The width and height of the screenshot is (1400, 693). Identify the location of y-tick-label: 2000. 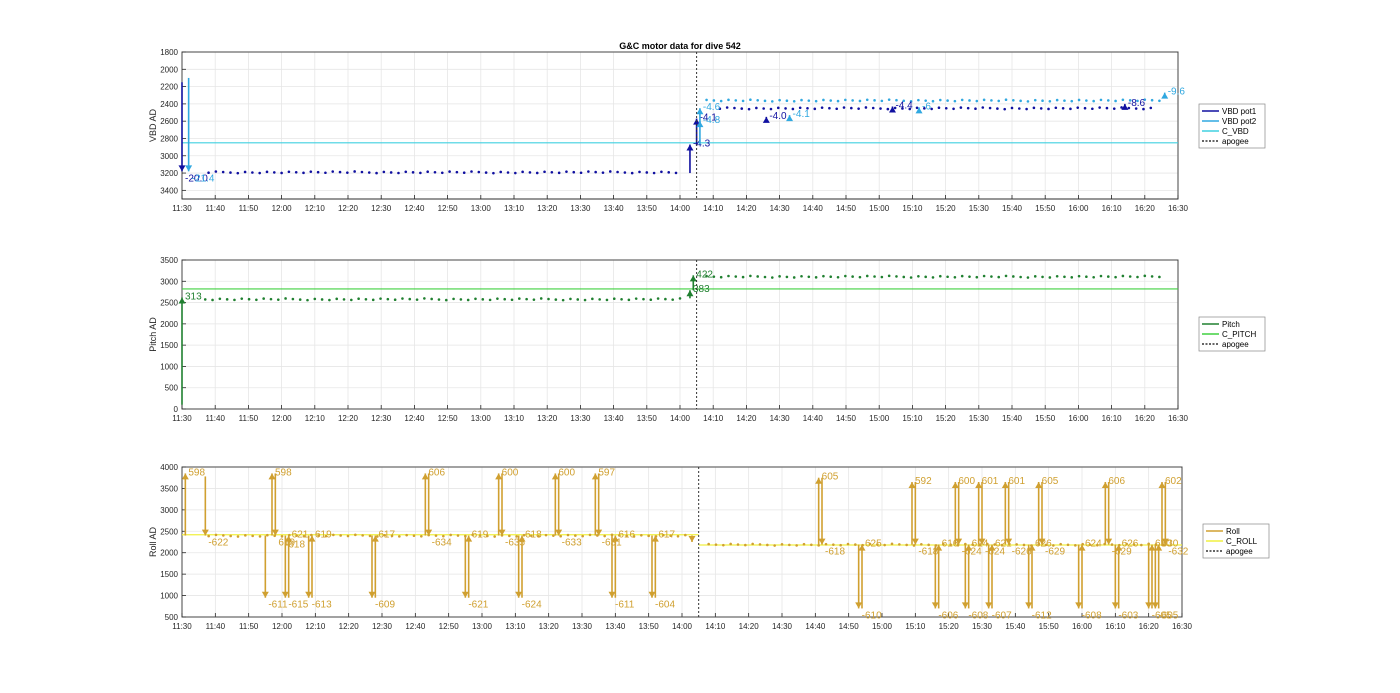
(169, 553).